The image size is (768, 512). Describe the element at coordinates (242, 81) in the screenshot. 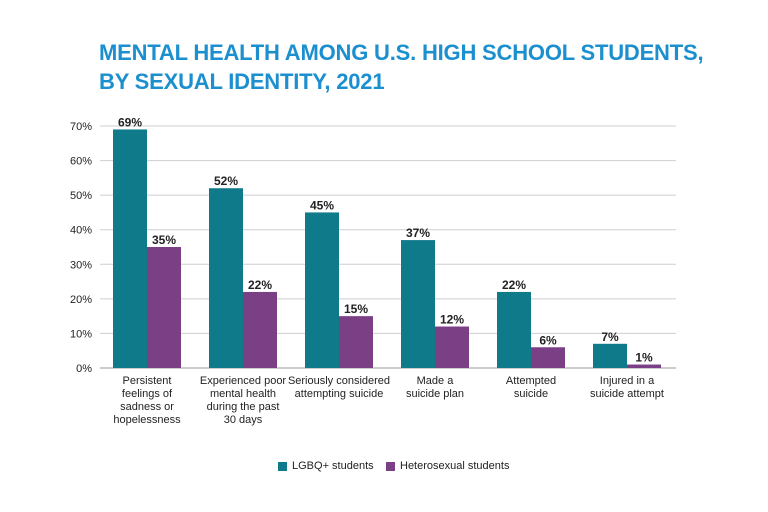

I see `chart-title-line-2: BY SEXUAL IDENTITY, 2021` at that location.